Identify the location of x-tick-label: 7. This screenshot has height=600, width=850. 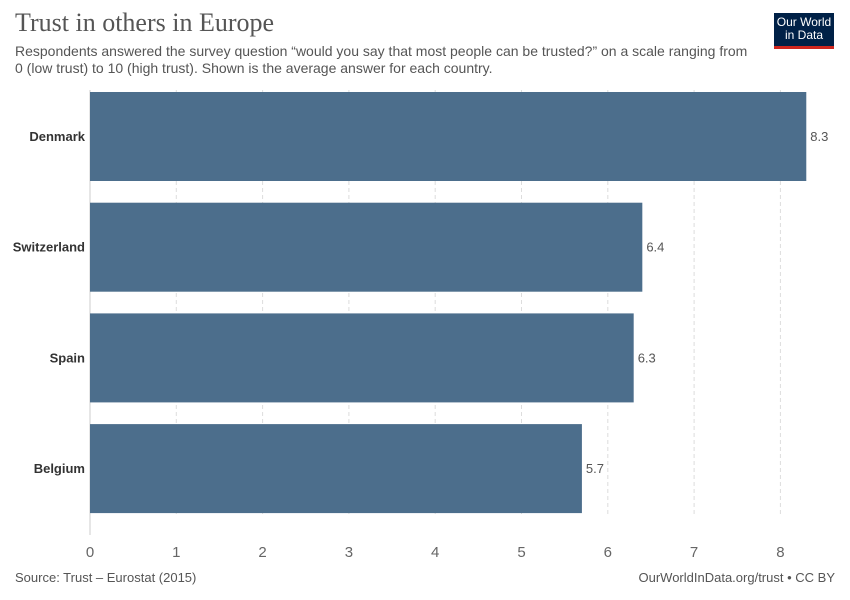
(694, 552).